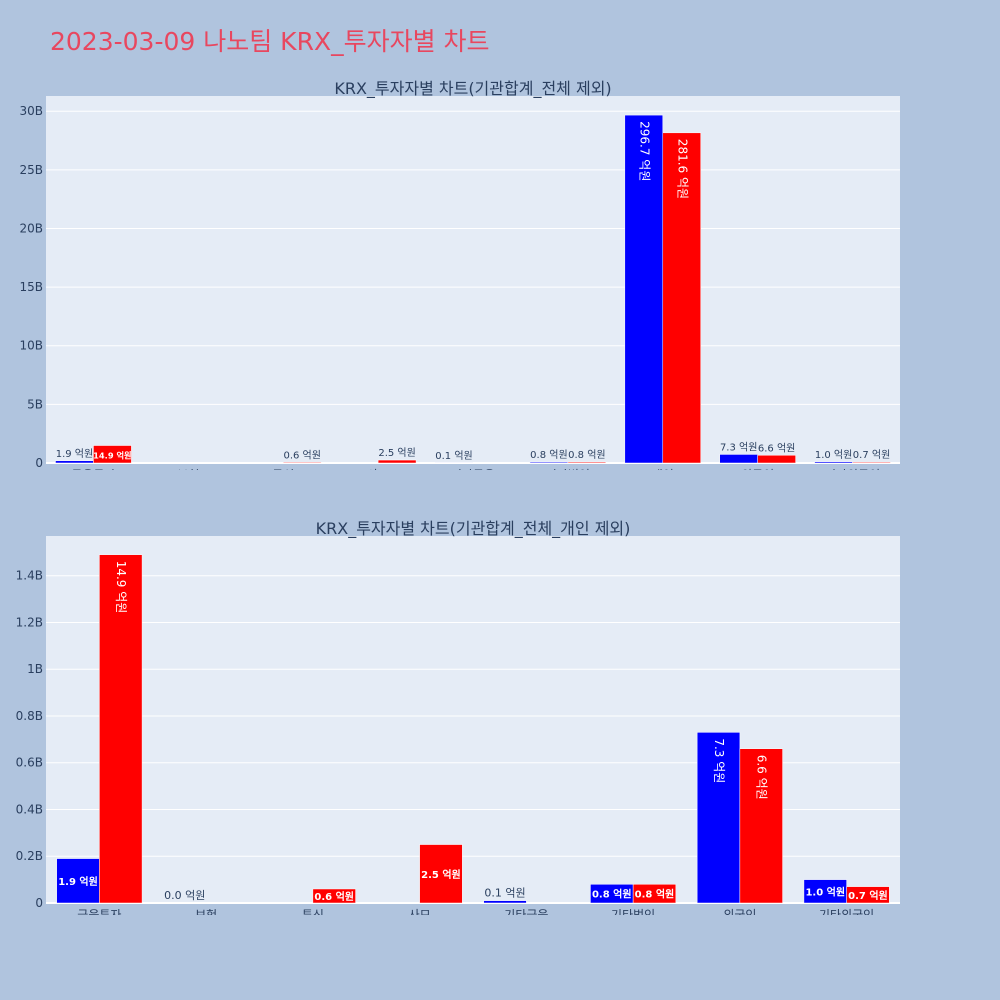  I want to click on y-tick-label: 0.2B, so click(29, 856).